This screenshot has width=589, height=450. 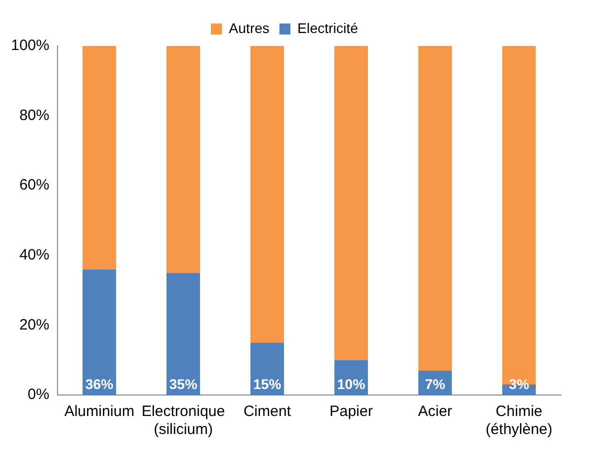 I want to click on data-label: 15%, so click(x=267, y=384).